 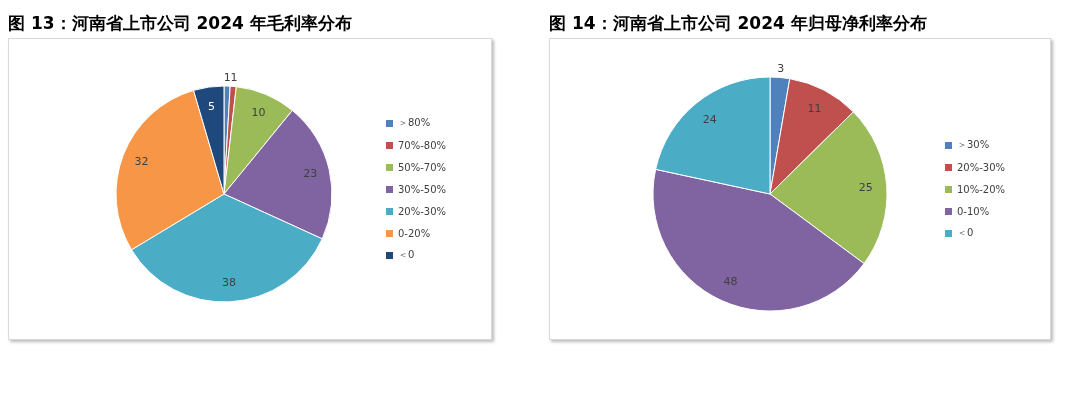 What do you see at coordinates (421, 167) in the screenshot?
I see `legend-label: 50%-70%` at bounding box center [421, 167].